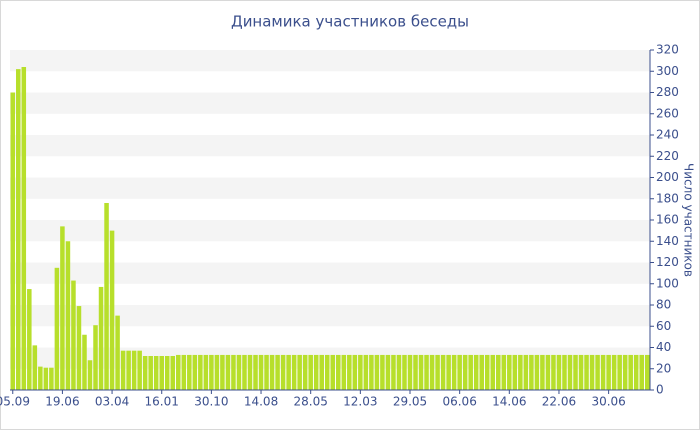 The image size is (700, 430). I want to click on y-tick-label: 0, so click(660, 390).